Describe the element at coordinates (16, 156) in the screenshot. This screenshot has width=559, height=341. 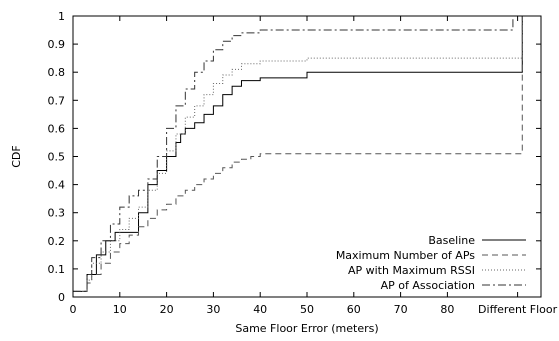
I see `y-axis-label: CDF` at that location.